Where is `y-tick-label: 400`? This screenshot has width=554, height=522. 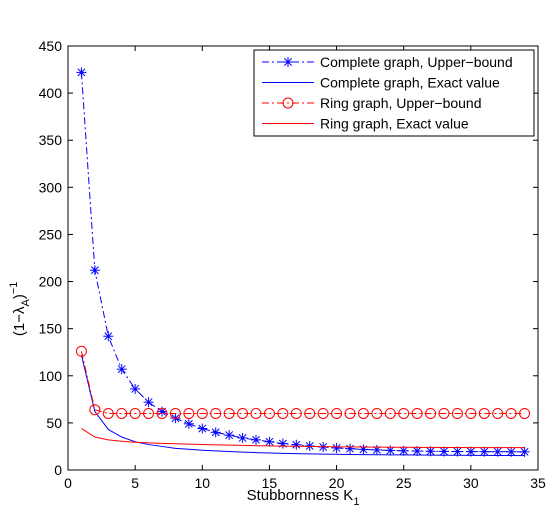
y-tick-label: 400 is located at coordinates (51, 93).